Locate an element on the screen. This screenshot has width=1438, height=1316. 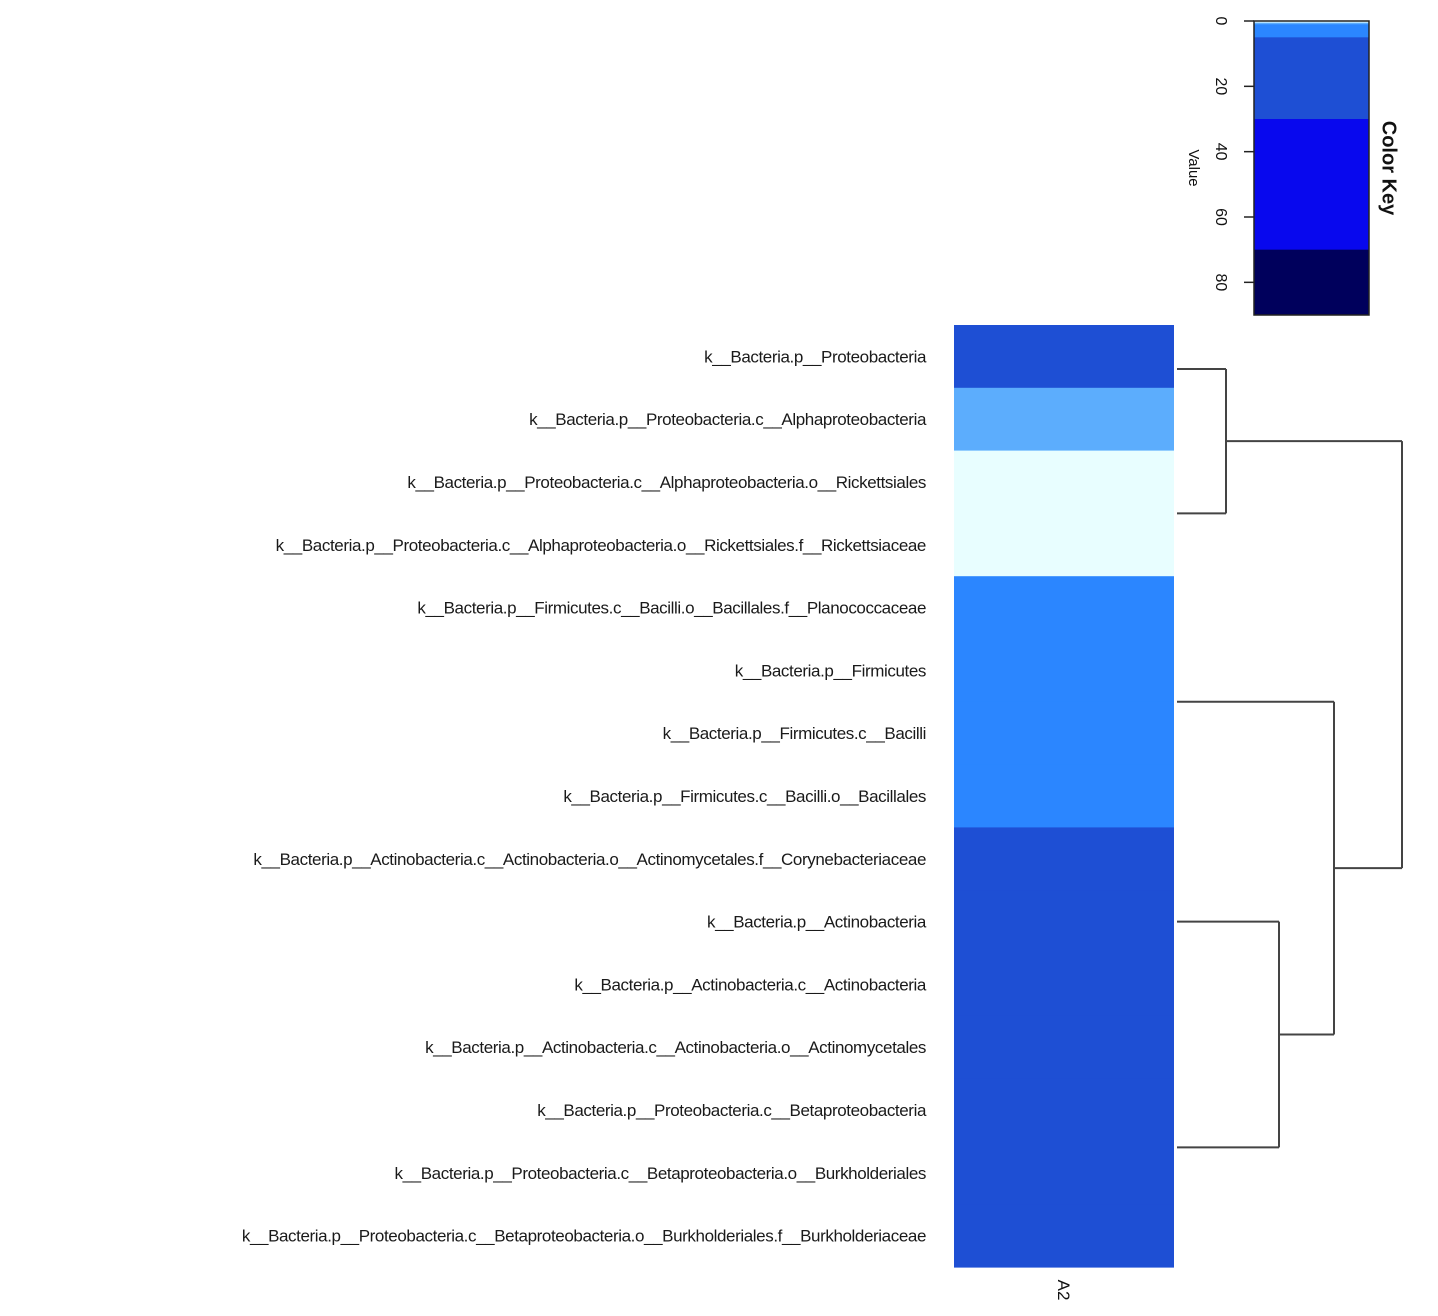
color-key-title: Color Key is located at coordinates (1389, 168).